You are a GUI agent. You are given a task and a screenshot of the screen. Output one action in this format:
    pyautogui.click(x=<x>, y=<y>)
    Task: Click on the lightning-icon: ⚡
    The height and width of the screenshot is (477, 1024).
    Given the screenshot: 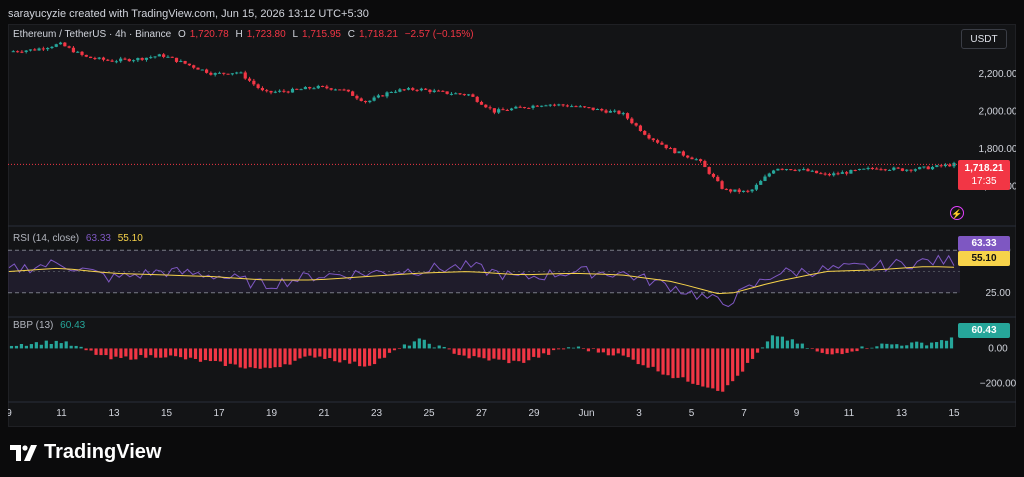 What is the action you would take?
    pyautogui.click(x=957, y=213)
    